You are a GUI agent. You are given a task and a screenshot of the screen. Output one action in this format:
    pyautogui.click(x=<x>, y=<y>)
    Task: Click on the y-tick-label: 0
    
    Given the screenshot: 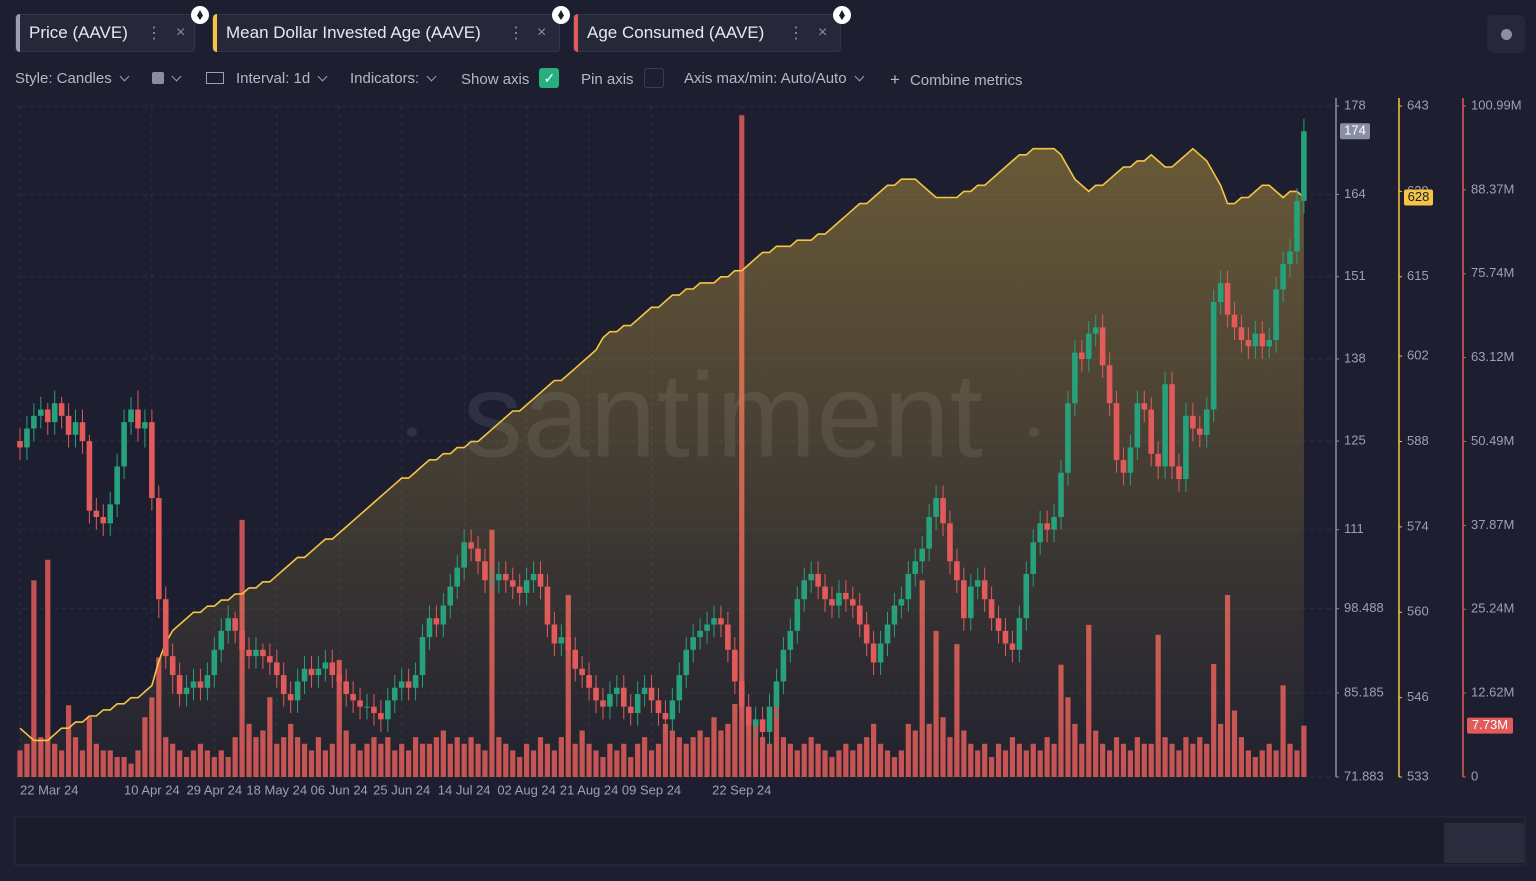 What is the action you would take?
    pyautogui.click(x=1474, y=775)
    